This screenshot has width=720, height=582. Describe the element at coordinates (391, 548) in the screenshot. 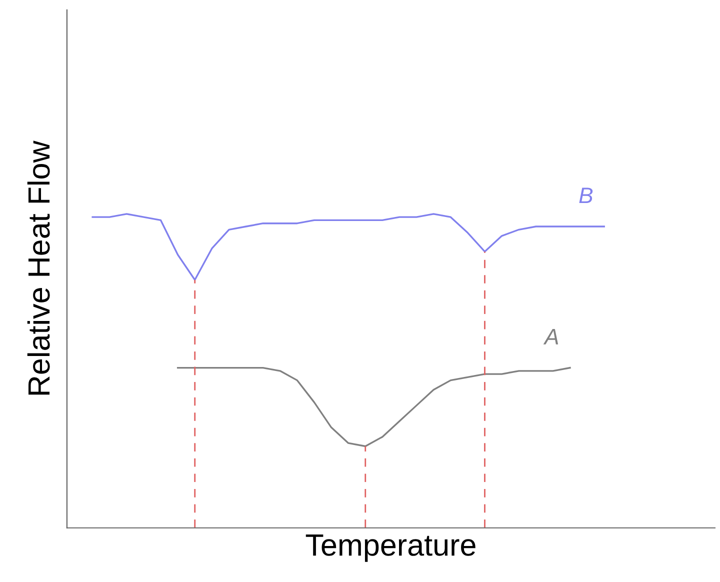

I see `x-axis-title: Temperature` at that location.